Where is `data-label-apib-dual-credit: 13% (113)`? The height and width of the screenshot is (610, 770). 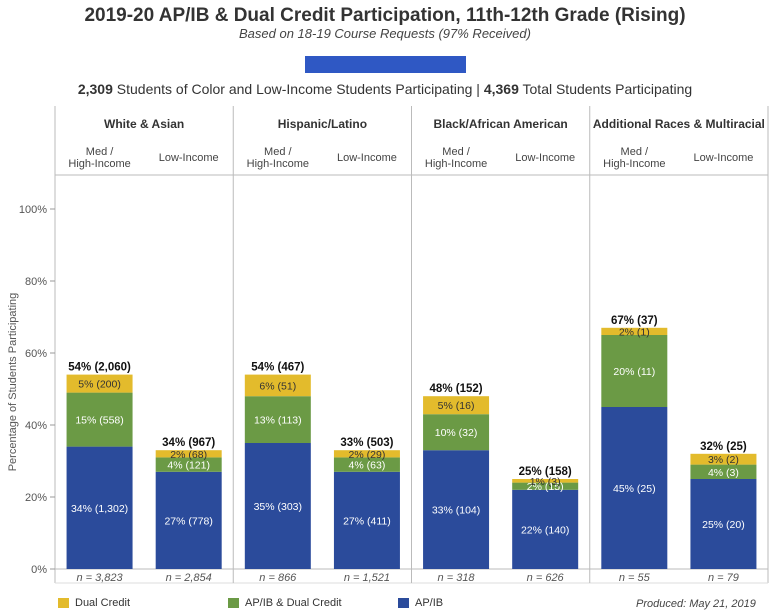 data-label-apib-dual-credit: 13% (113) is located at coordinates (278, 421).